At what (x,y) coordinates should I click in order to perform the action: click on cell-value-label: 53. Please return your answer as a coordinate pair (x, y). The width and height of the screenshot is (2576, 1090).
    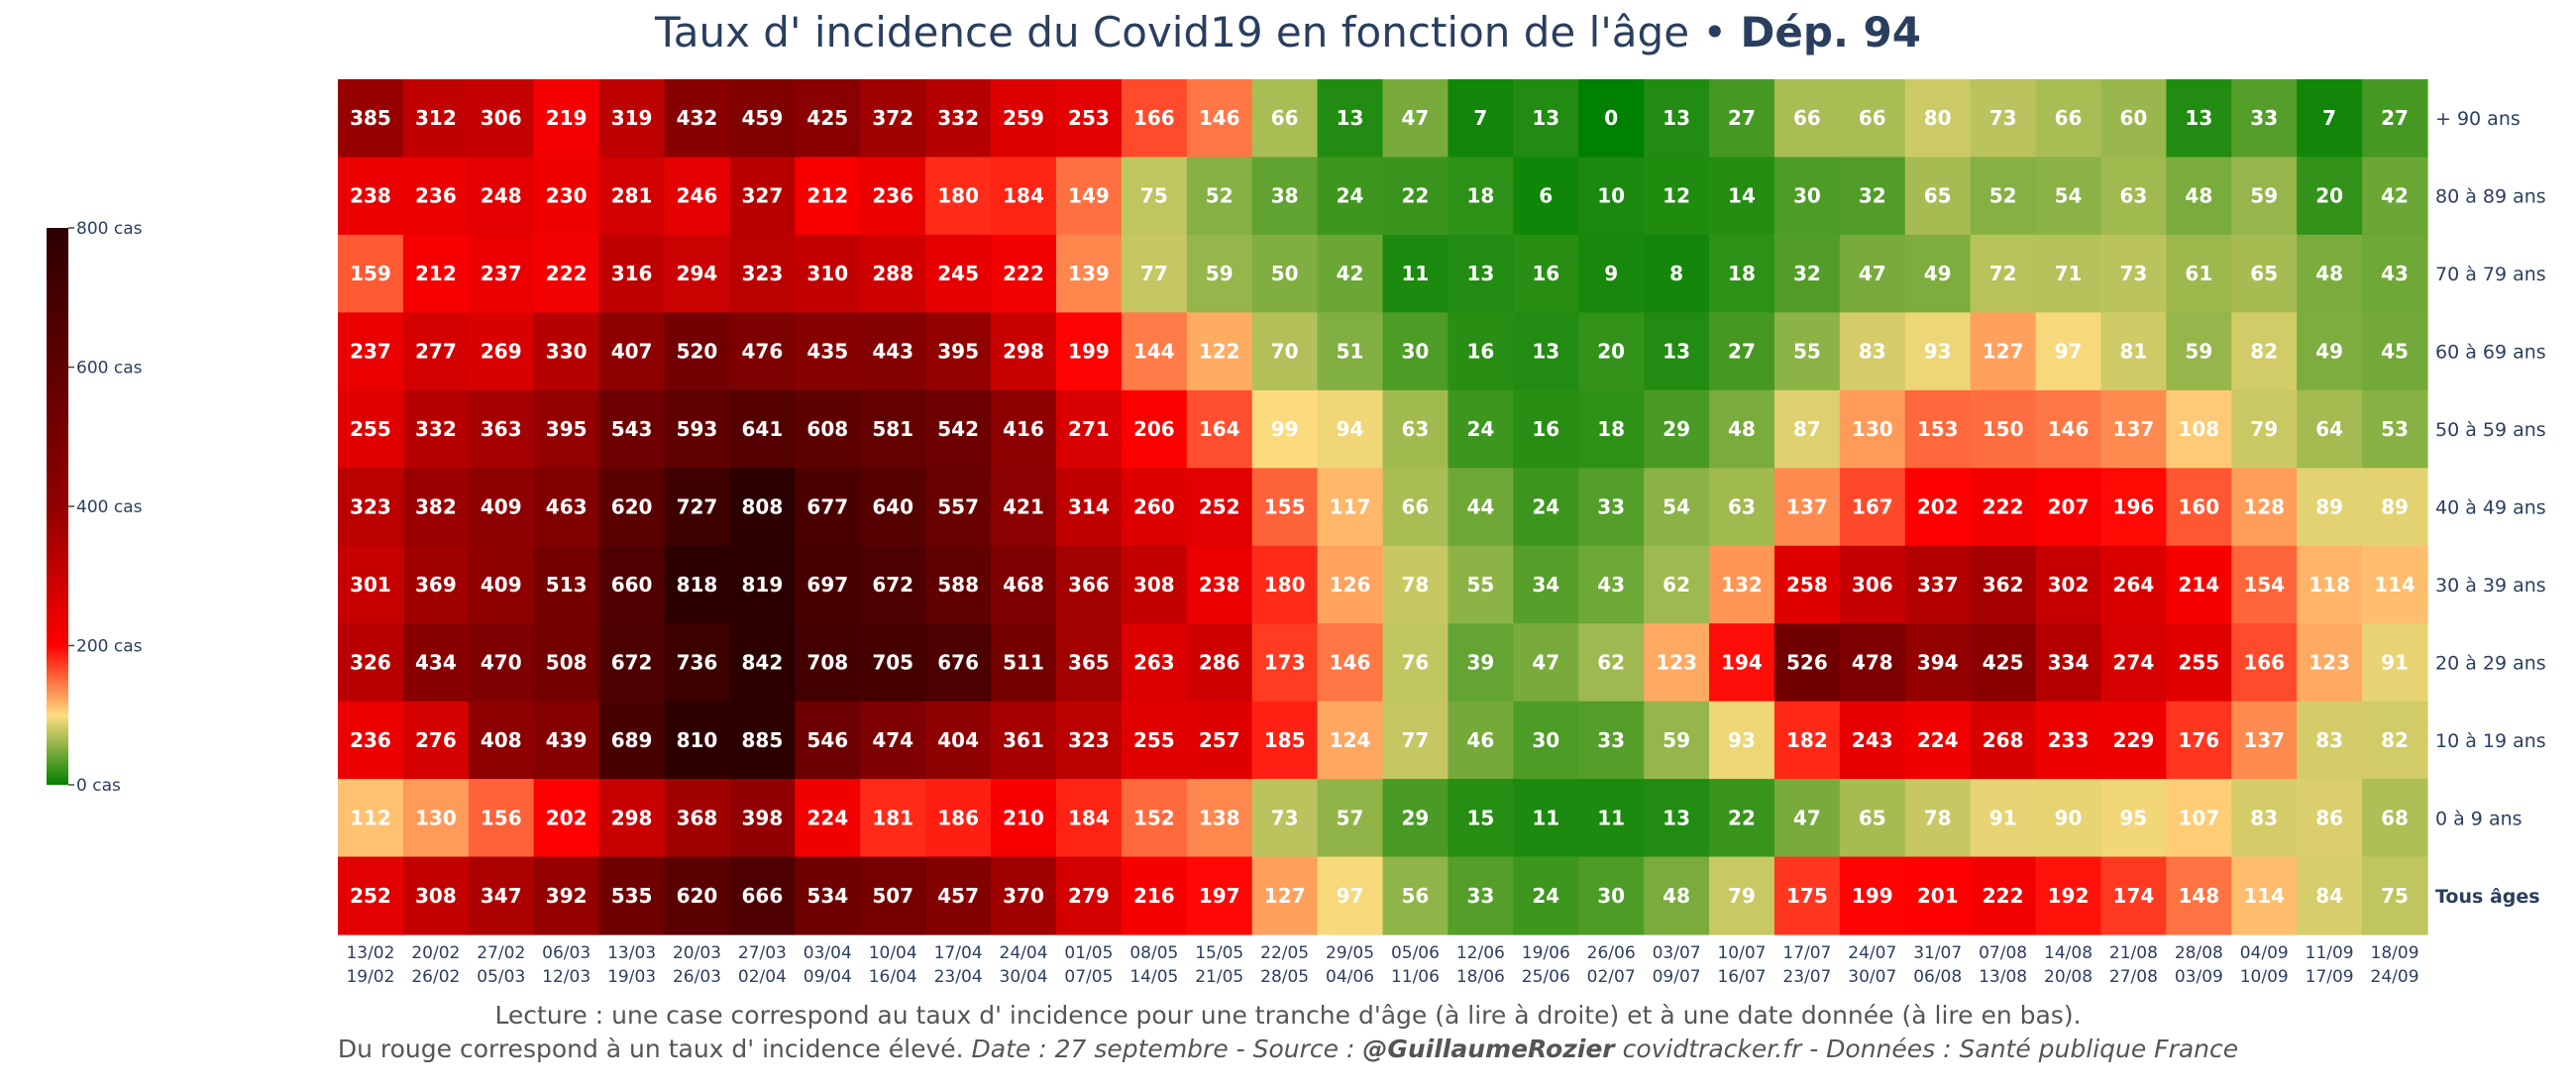
    Looking at the image, I should click on (2395, 429).